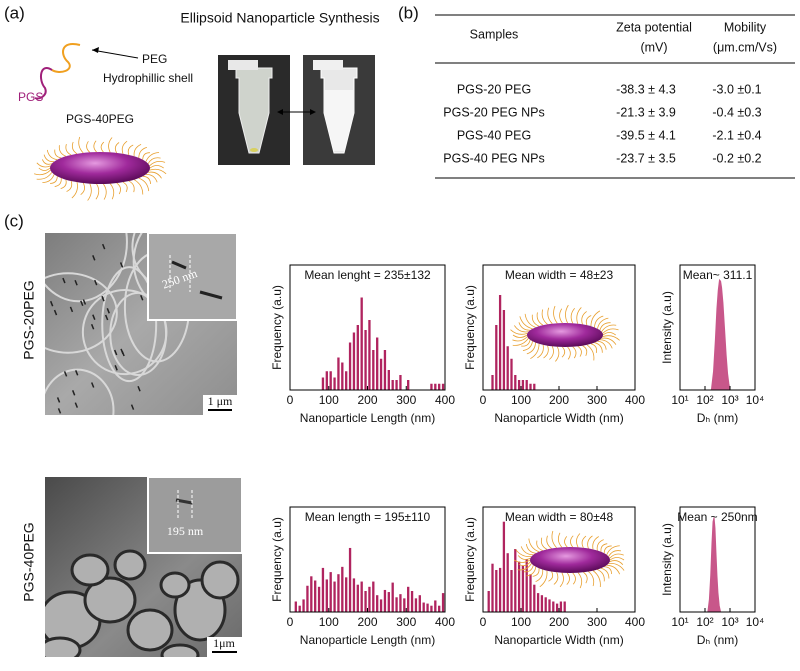  I want to click on y-axis-label: Frequency (a.u), so click(277, 559).